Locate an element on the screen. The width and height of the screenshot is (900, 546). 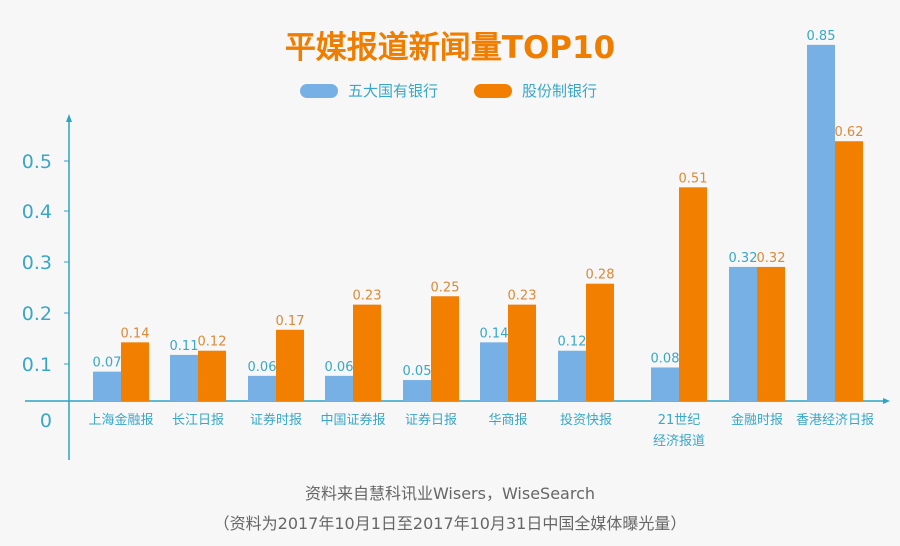
x-tick-label: 长江日报 is located at coordinates (198, 420).